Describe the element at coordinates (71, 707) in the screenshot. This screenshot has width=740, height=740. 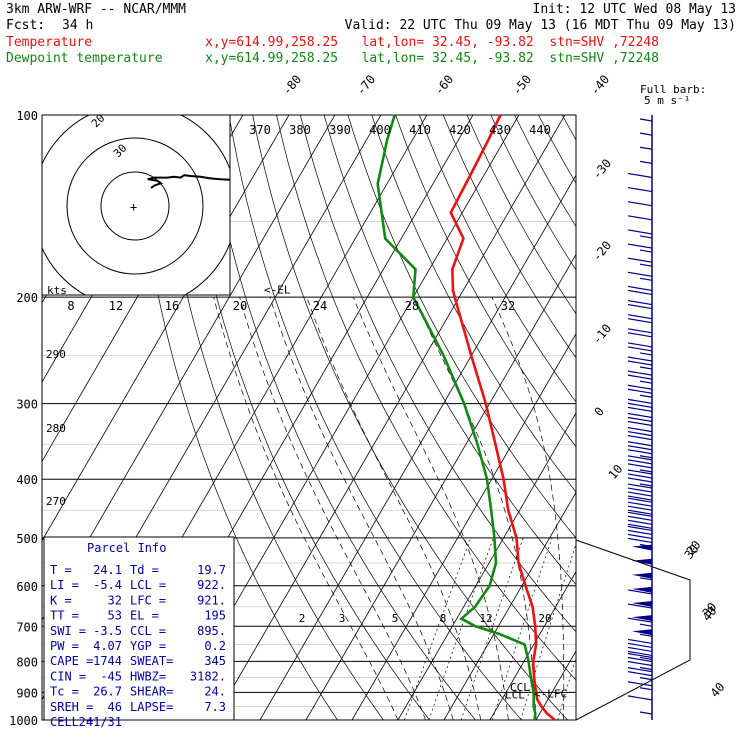
I see `parcel-param-name: SREH =` at that location.